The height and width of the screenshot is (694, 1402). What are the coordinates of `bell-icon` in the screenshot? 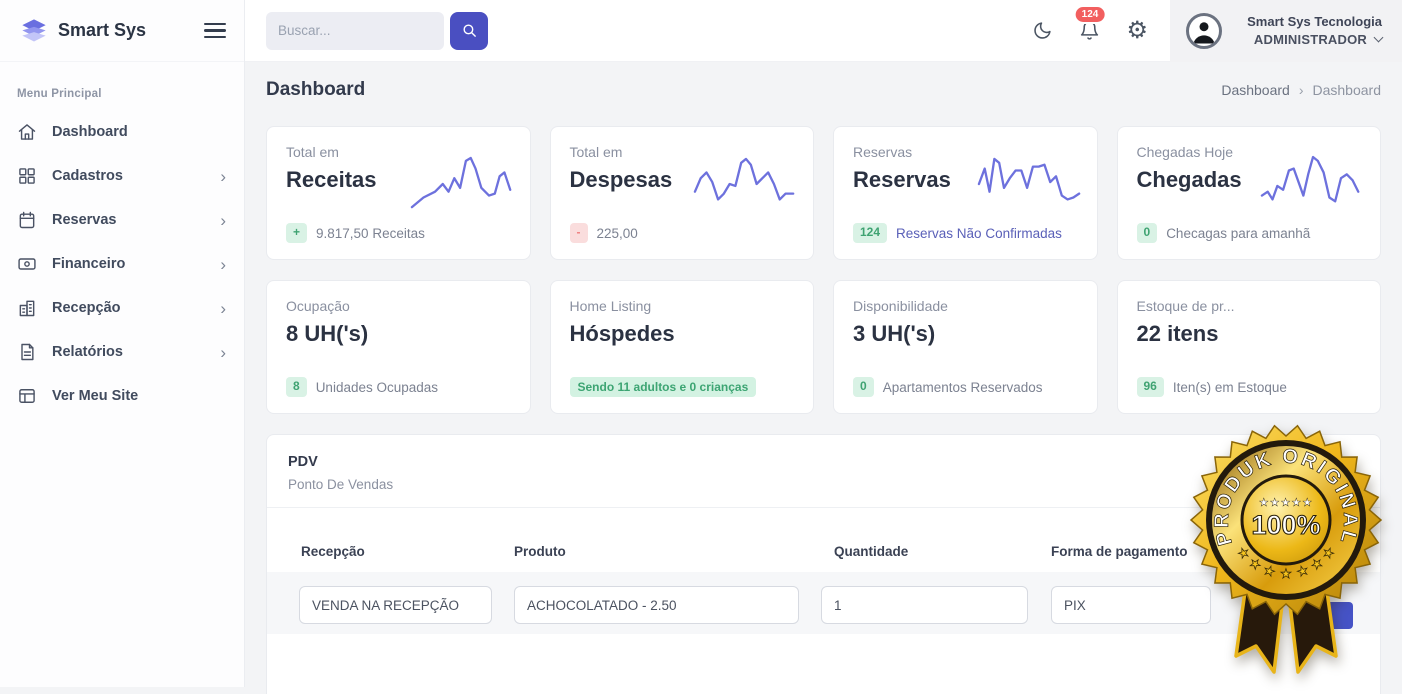 It's located at (1090, 30).